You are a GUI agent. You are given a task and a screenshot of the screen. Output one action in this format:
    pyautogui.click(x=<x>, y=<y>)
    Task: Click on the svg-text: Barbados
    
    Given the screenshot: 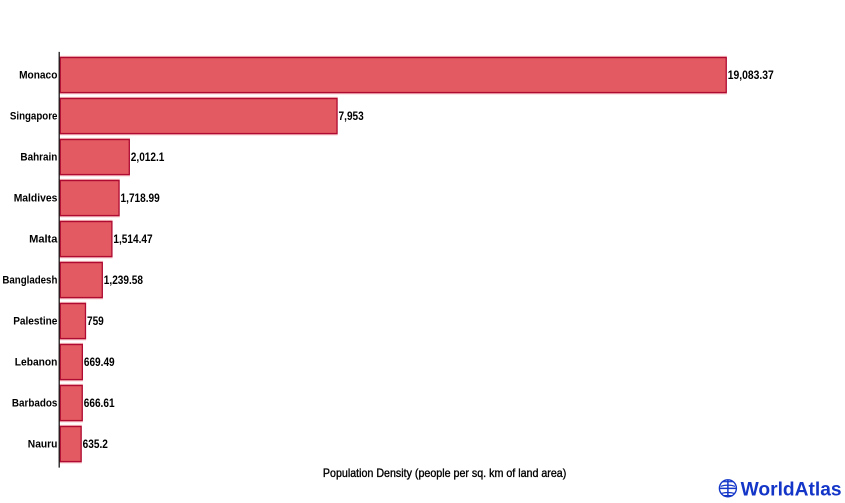 What is the action you would take?
    pyautogui.click(x=35, y=404)
    